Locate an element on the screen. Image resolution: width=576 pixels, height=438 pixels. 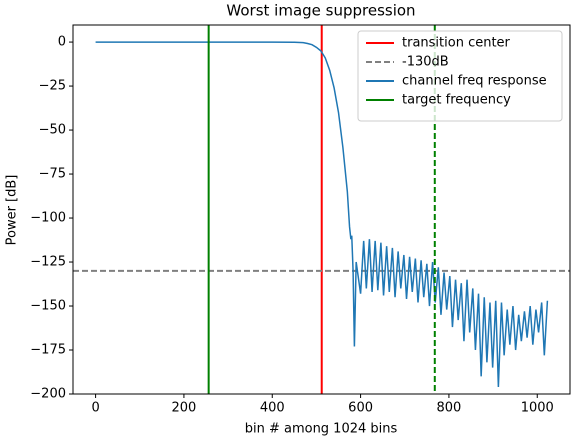
x-tick-label: 400 is located at coordinates (272, 408).